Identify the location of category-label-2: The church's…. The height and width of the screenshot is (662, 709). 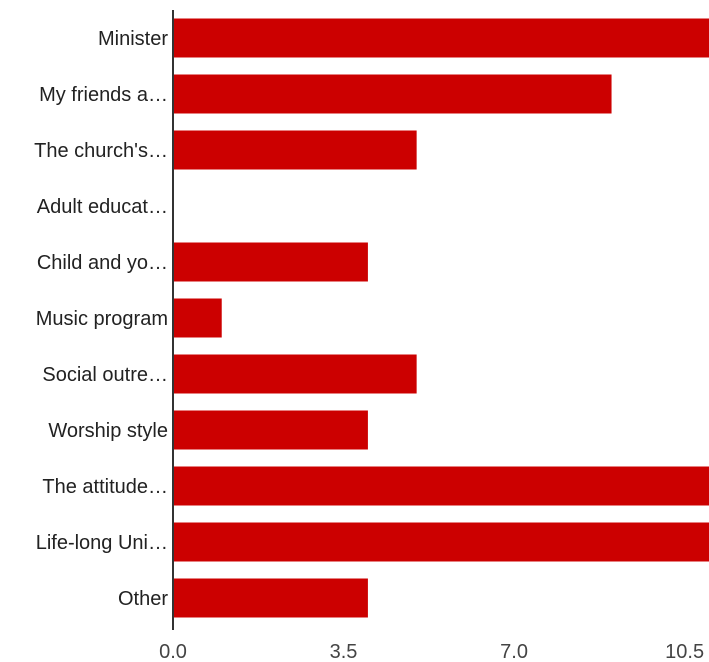
(101, 151).